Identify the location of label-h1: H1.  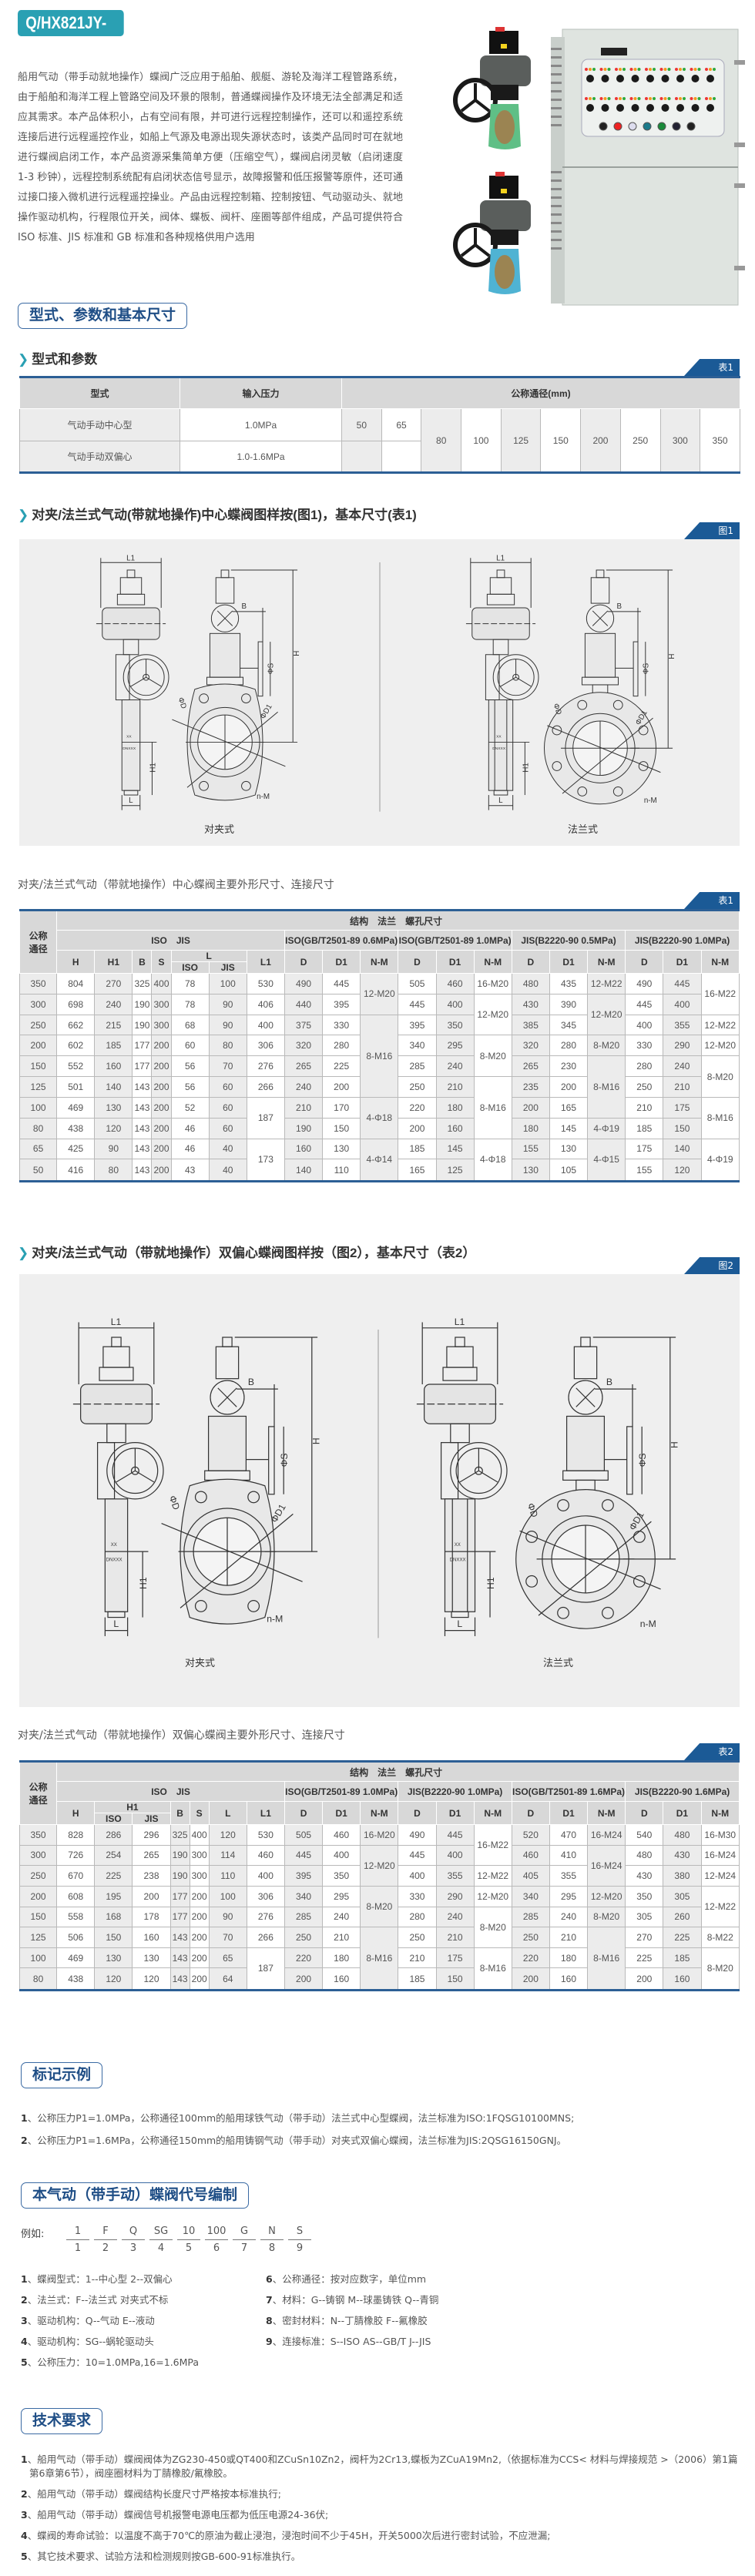
(526, 768).